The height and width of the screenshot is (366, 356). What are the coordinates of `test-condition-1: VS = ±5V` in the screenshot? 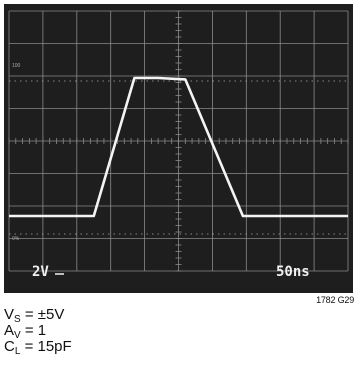 It's located at (34, 317).